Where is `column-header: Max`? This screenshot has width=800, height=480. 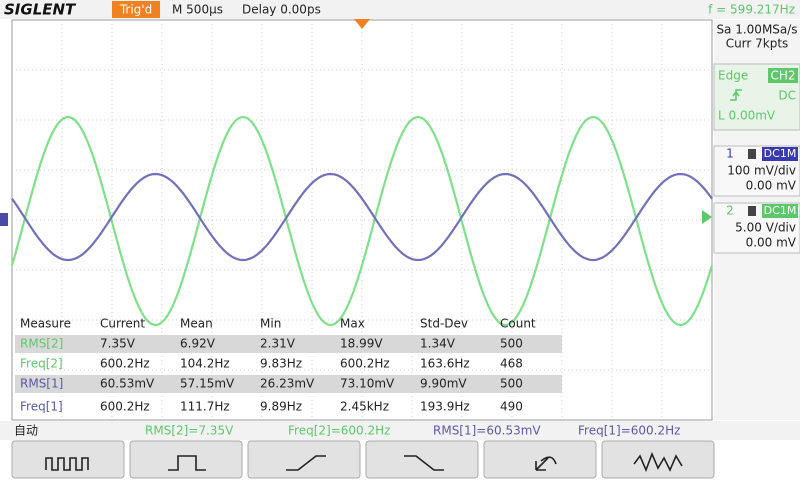 column-header: Max is located at coordinates (352, 324).